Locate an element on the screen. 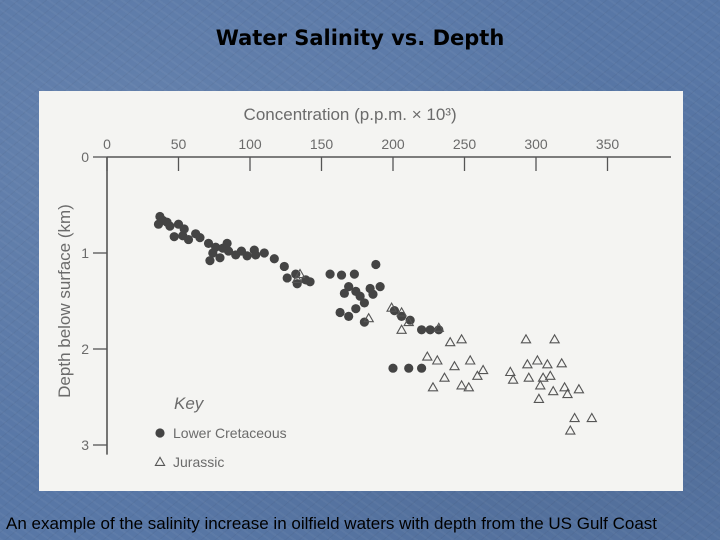  legend-marker-lower-cretaceous is located at coordinates (160, 433).